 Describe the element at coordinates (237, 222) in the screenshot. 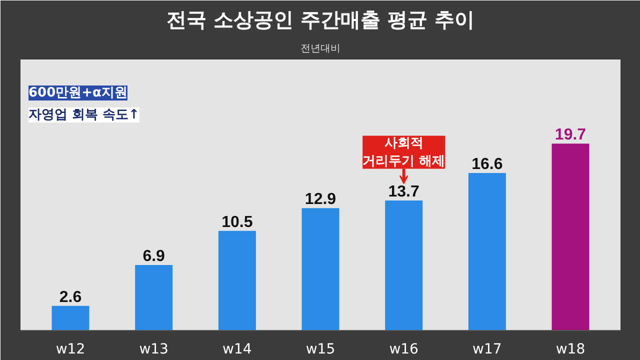

I see `data-label: 10.5` at that location.